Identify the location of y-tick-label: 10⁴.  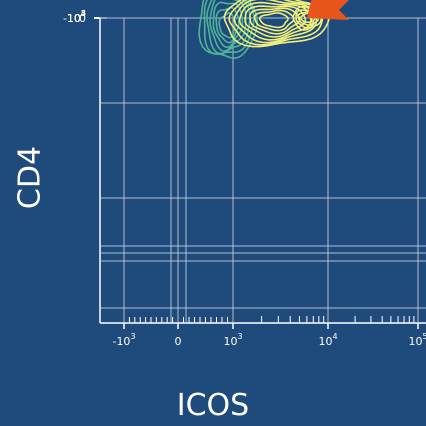
(76, 17).